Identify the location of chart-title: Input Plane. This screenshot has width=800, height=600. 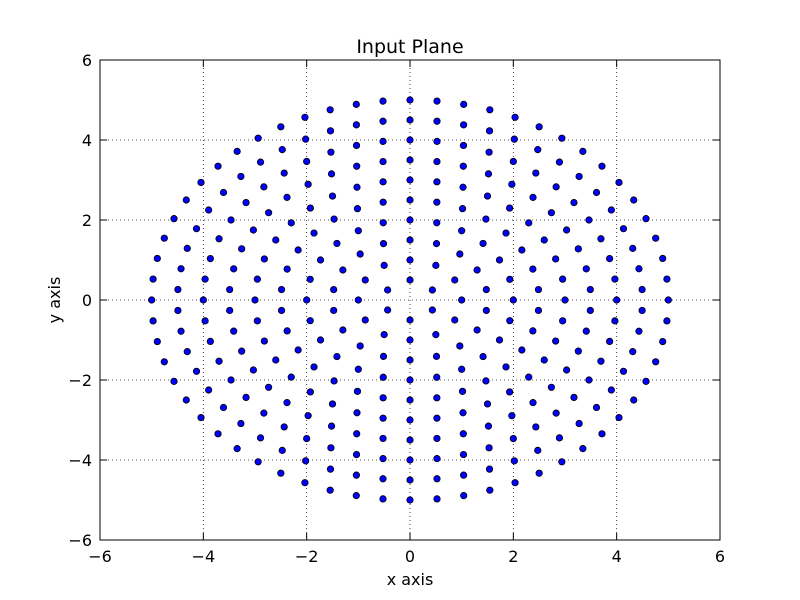
(409, 47).